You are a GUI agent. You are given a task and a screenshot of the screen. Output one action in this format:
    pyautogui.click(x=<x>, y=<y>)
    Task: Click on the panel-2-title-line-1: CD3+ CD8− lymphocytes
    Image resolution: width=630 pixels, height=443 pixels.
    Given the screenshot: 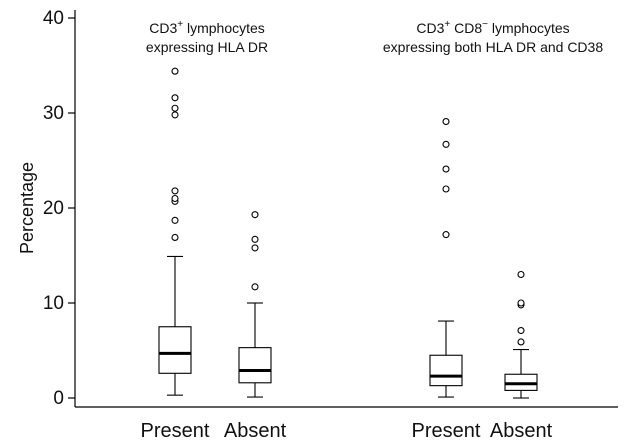 What is the action you would take?
    pyautogui.click(x=492, y=27)
    